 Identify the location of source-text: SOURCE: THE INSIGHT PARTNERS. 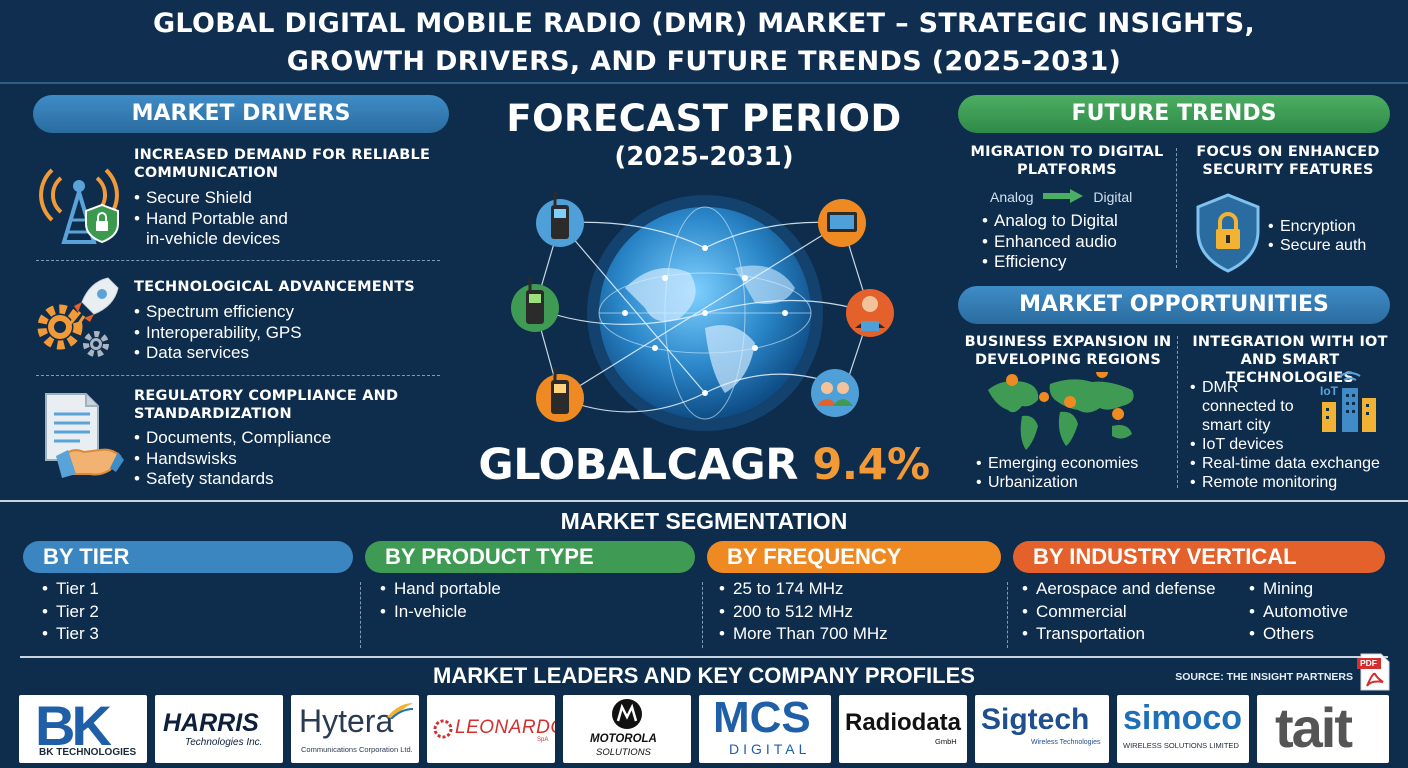
(1264, 677).